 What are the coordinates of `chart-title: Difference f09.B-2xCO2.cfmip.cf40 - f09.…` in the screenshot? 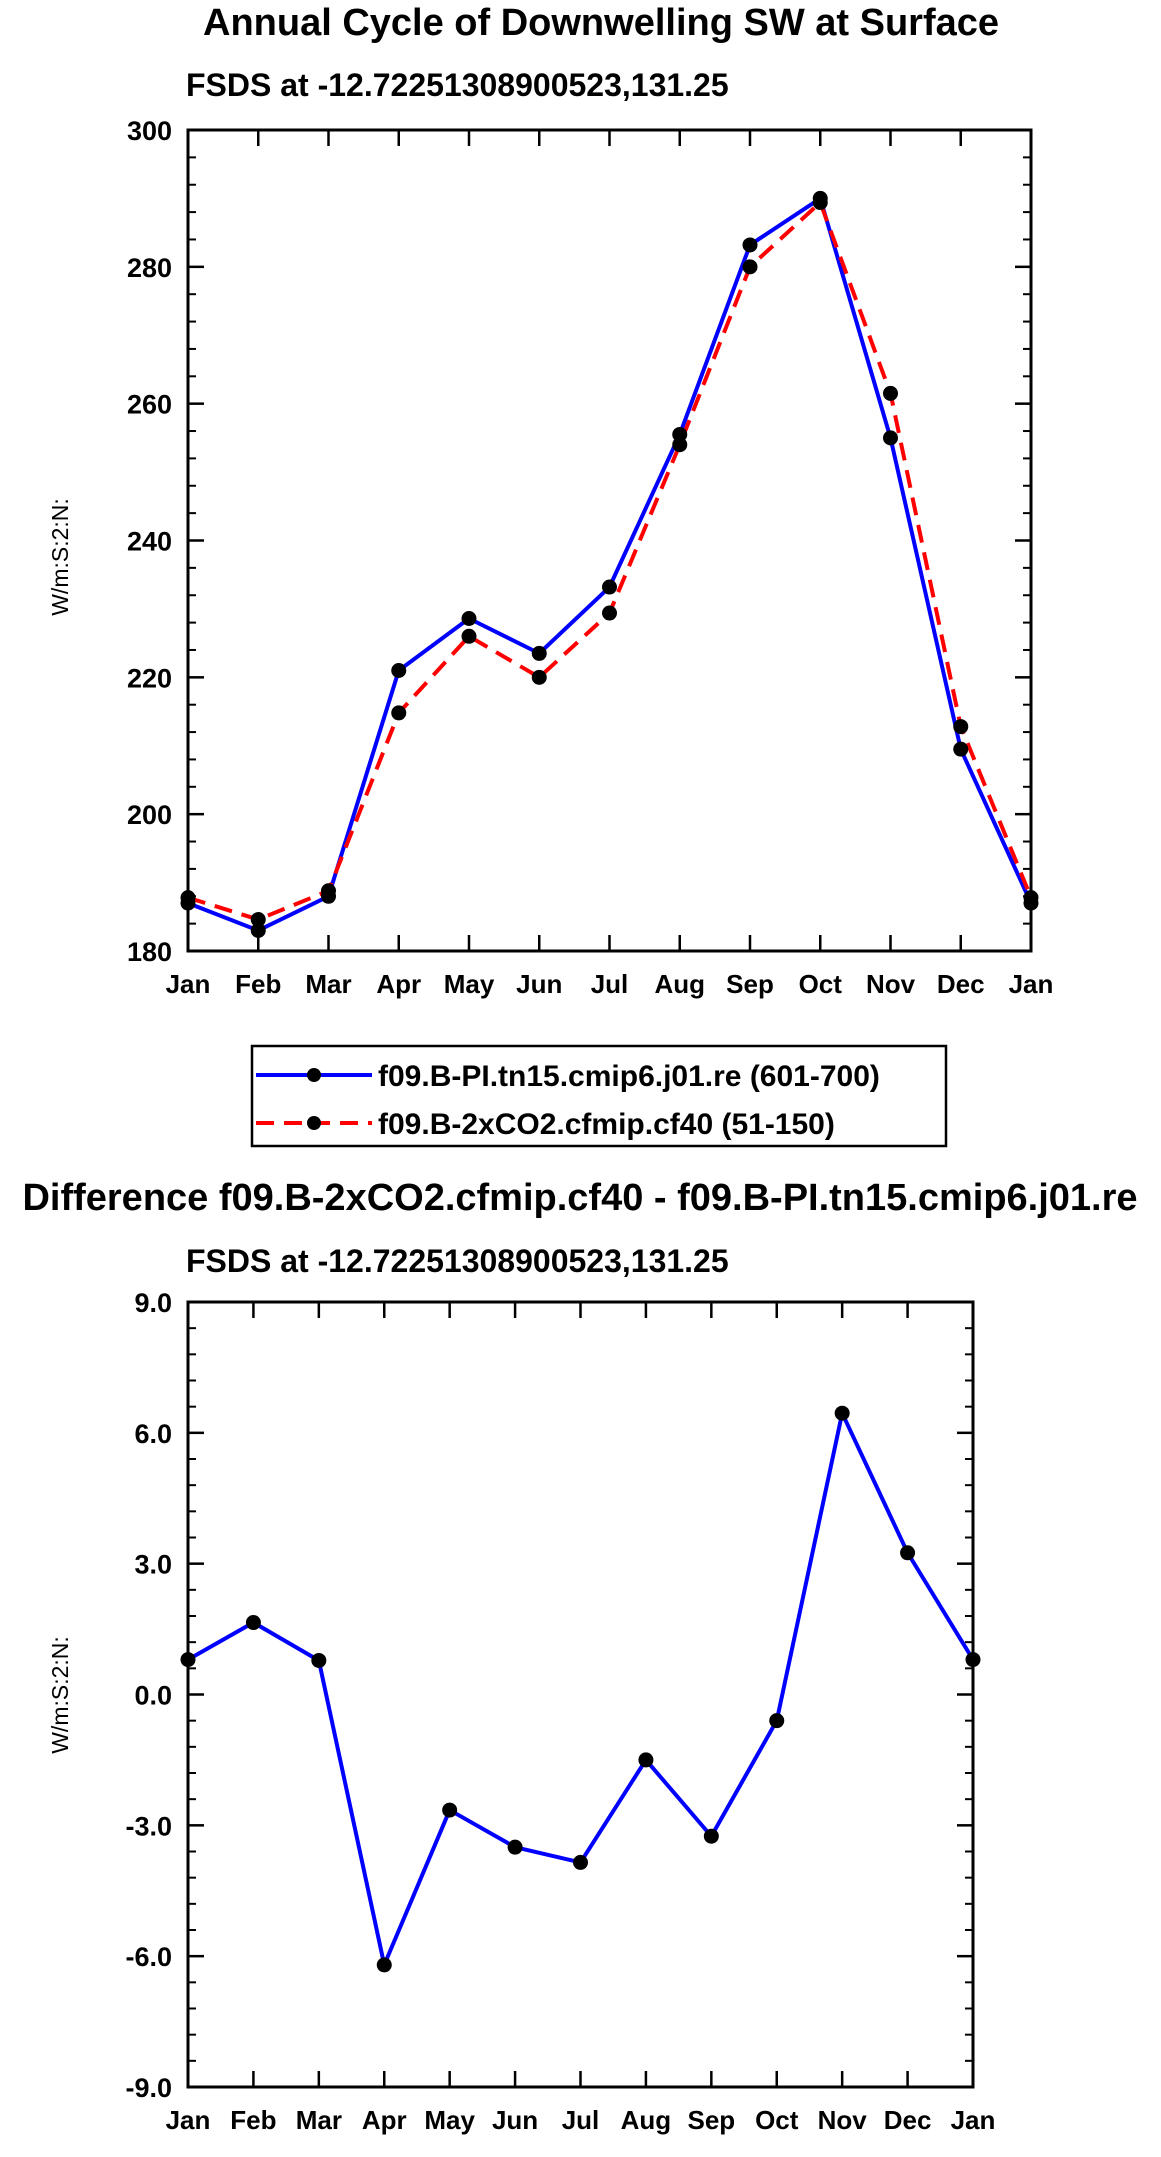 It's located at (579, 1198).